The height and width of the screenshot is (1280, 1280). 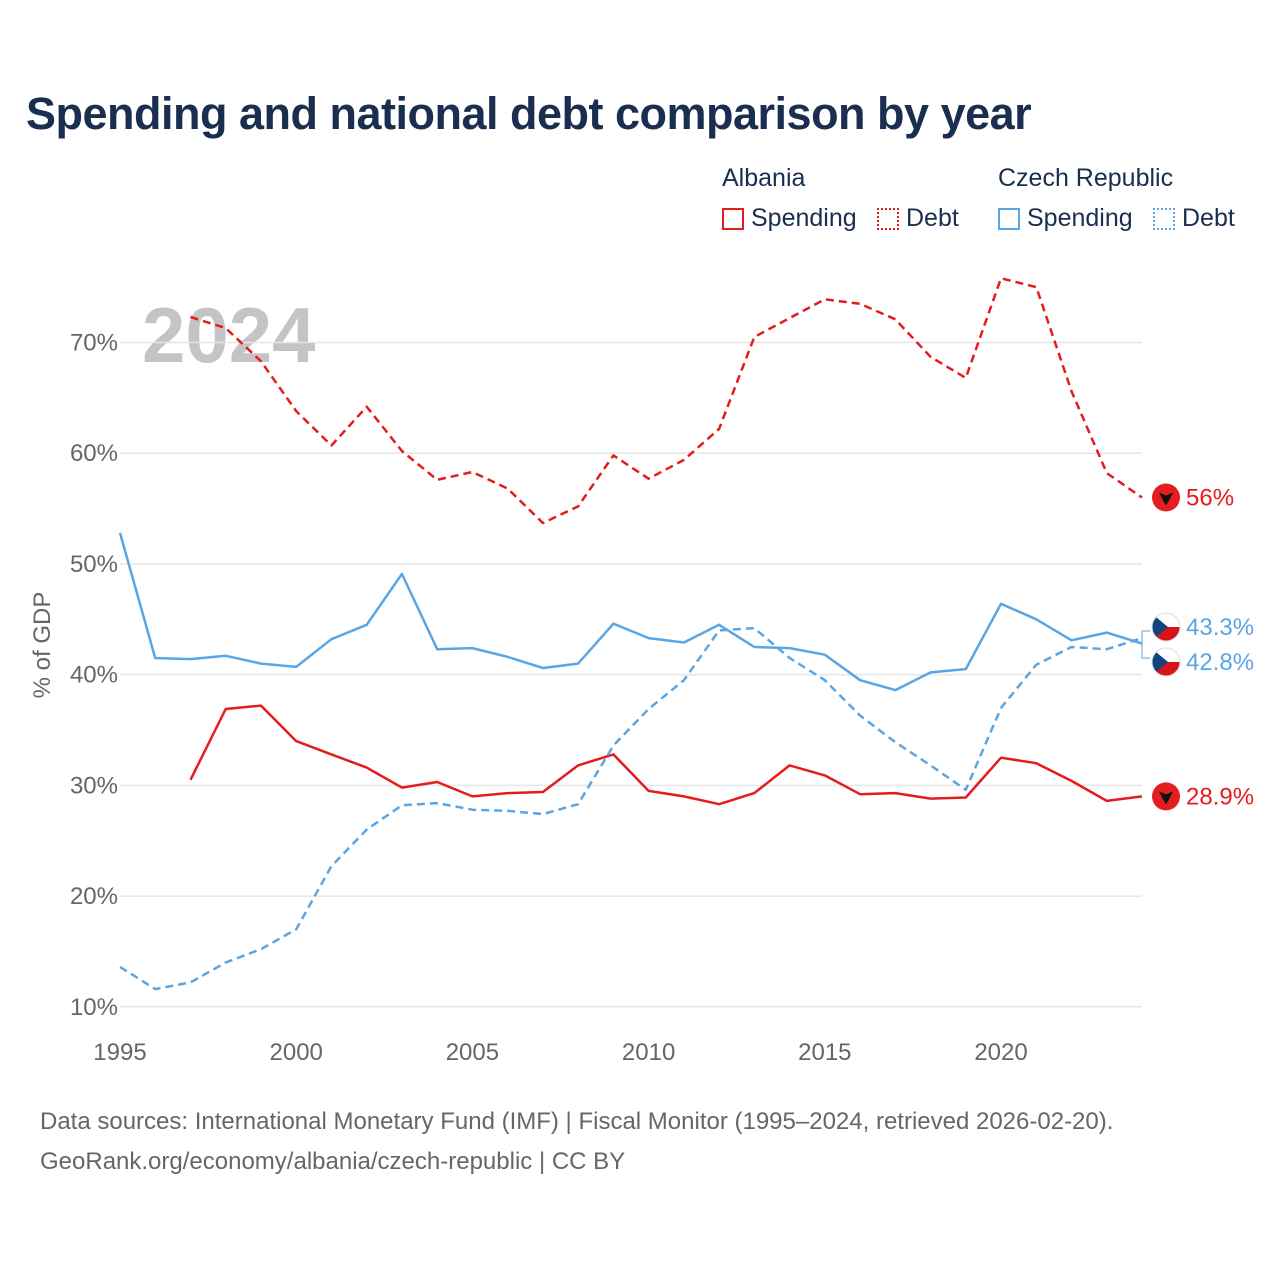 What do you see at coordinates (1086, 178) in the screenshot?
I see `legend-title-czech: Czech Republic` at bounding box center [1086, 178].